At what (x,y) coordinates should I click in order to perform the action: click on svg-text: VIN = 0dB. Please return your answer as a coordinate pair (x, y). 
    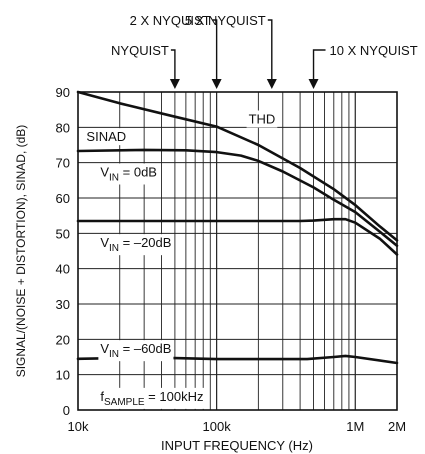
    Looking at the image, I should click on (128, 174).